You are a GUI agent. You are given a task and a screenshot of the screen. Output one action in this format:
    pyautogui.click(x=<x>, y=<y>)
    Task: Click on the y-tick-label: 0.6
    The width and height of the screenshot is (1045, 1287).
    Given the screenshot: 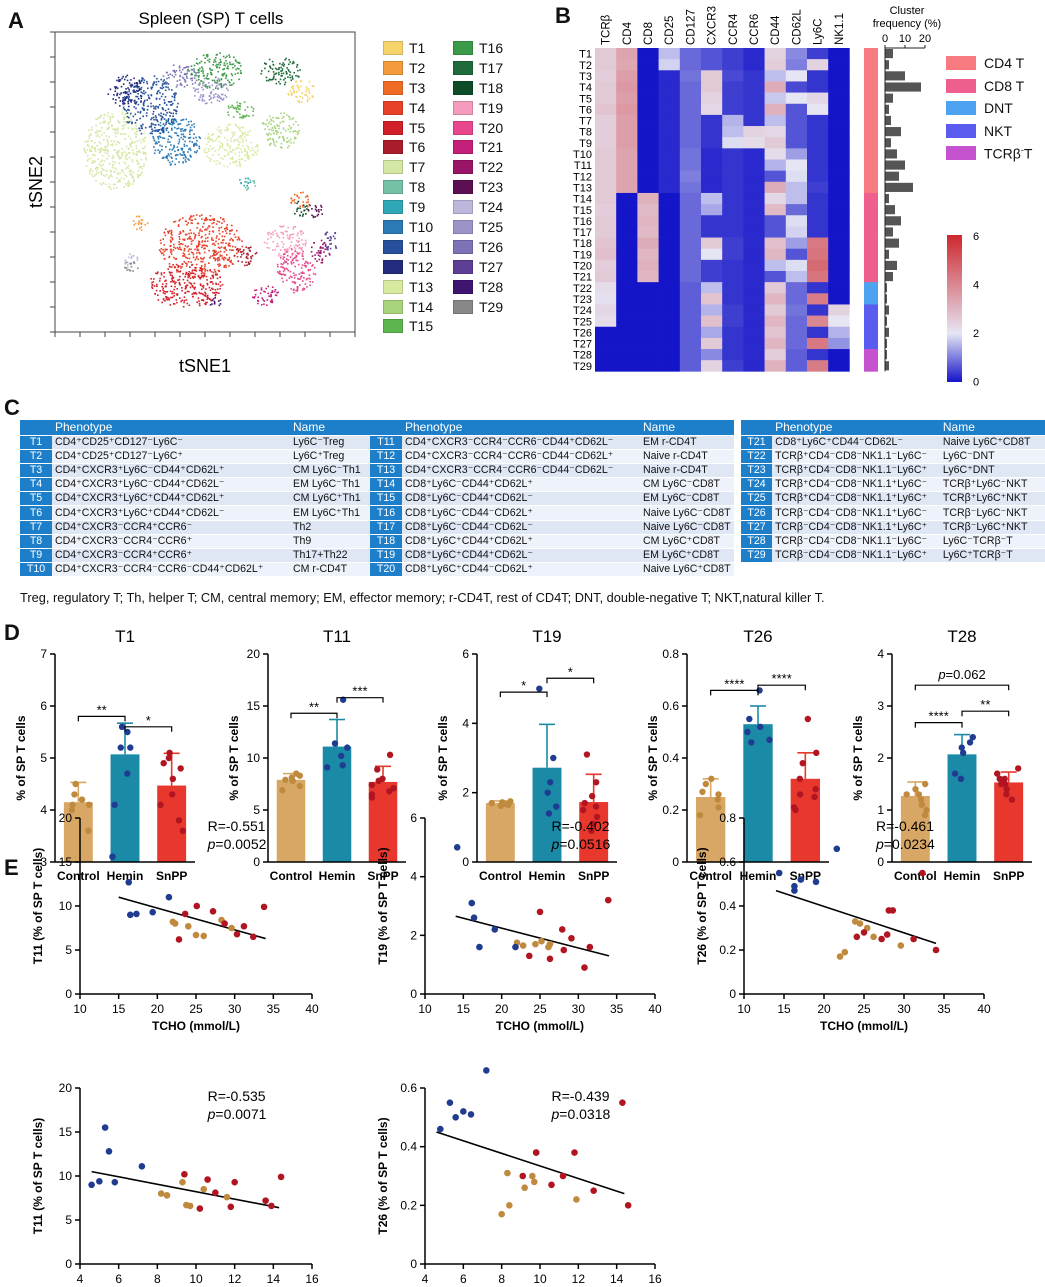 What is the action you would take?
    pyautogui.click(x=670, y=706)
    